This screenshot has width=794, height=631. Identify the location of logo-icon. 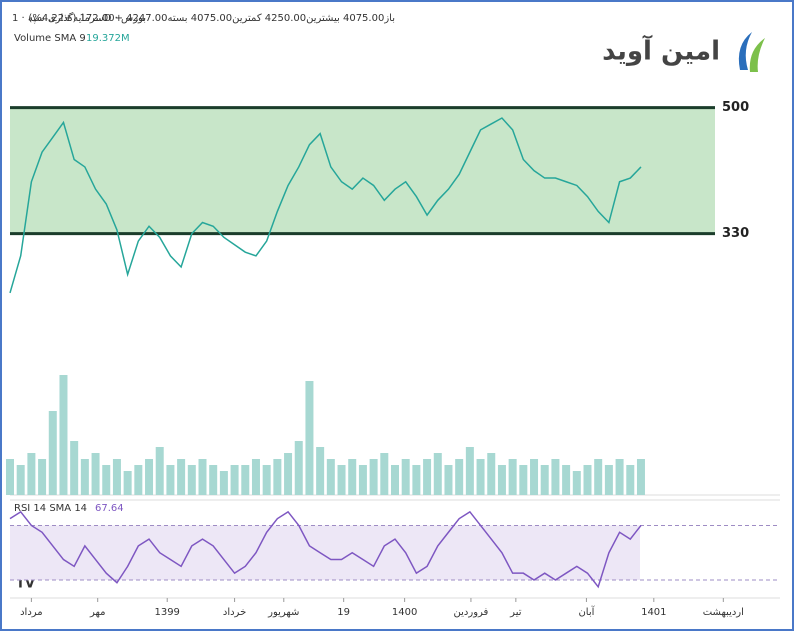
(751, 52).